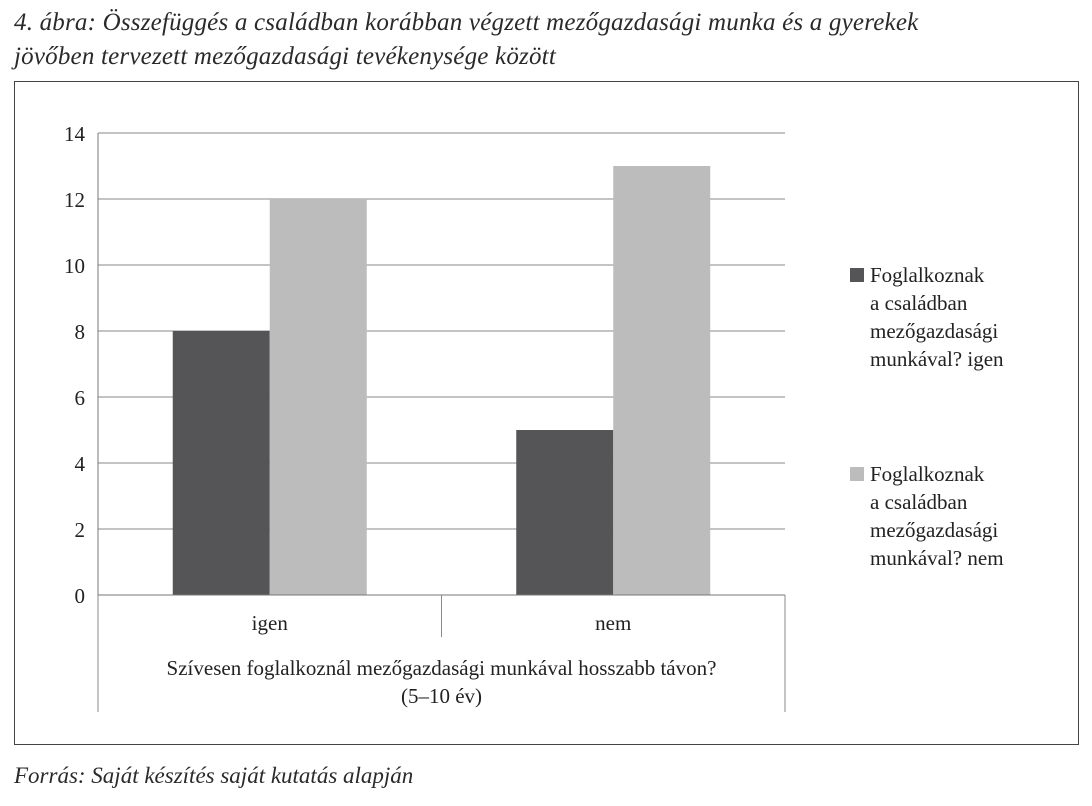  Describe the element at coordinates (662, 380) in the screenshot. I see `bar-nem-series-nem` at that location.